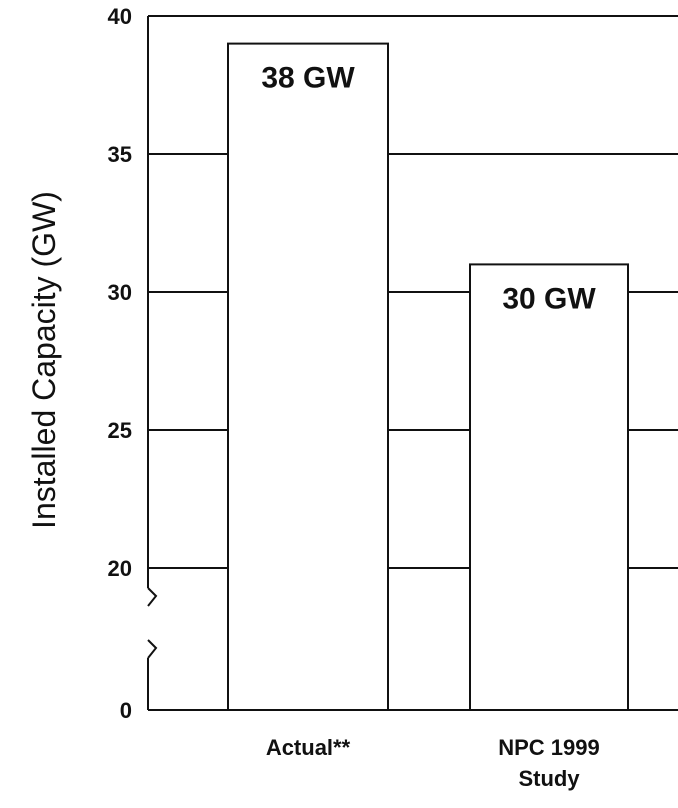  Describe the element at coordinates (308, 78) in the screenshot. I see `data-label-1: 38 GW` at that location.